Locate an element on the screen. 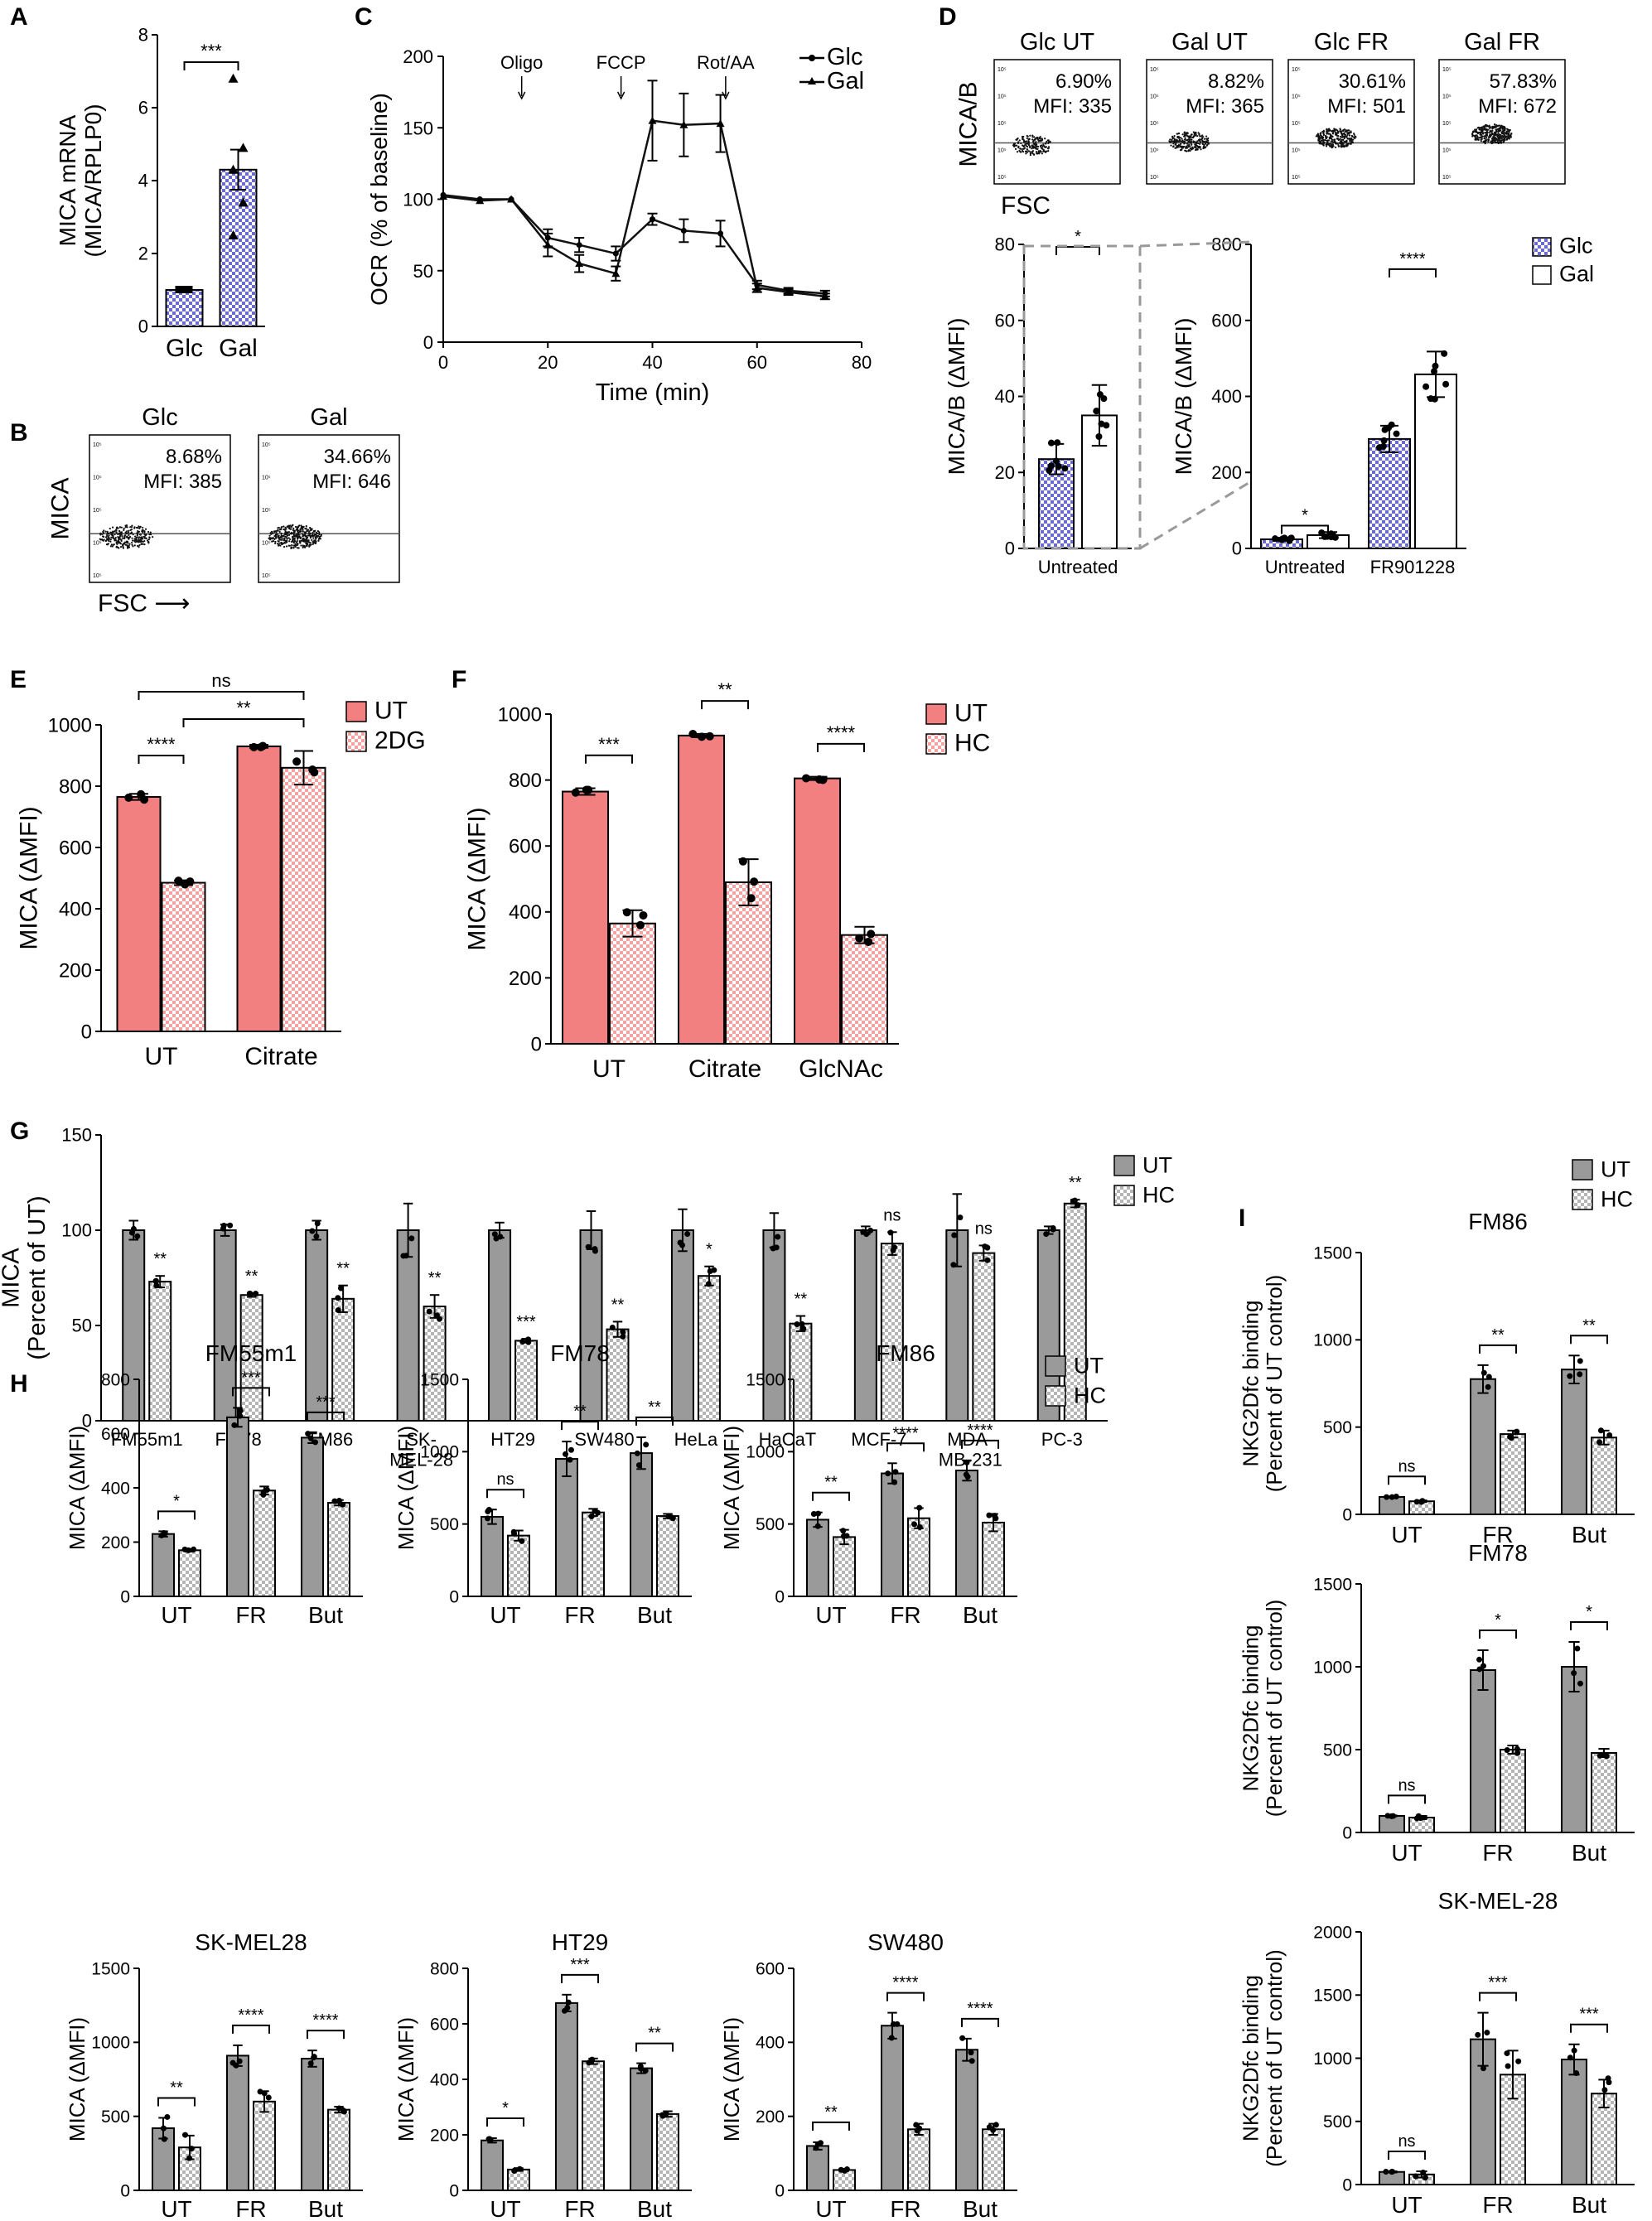  x-category-label: Citrate is located at coordinates (280, 1056).